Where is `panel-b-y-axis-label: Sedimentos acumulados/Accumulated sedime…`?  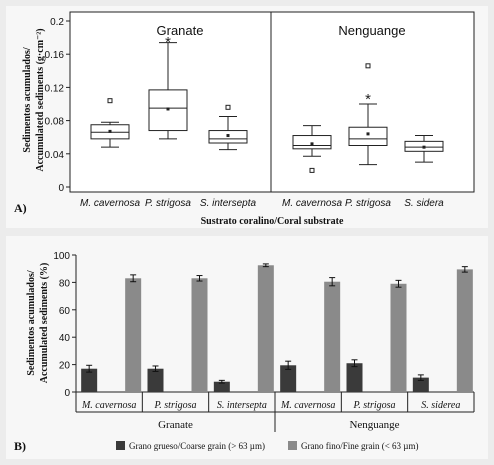 panel-b-y-axis-label: Sedimentos acumulados/Accumulated sedime… is located at coordinates (38, 323).